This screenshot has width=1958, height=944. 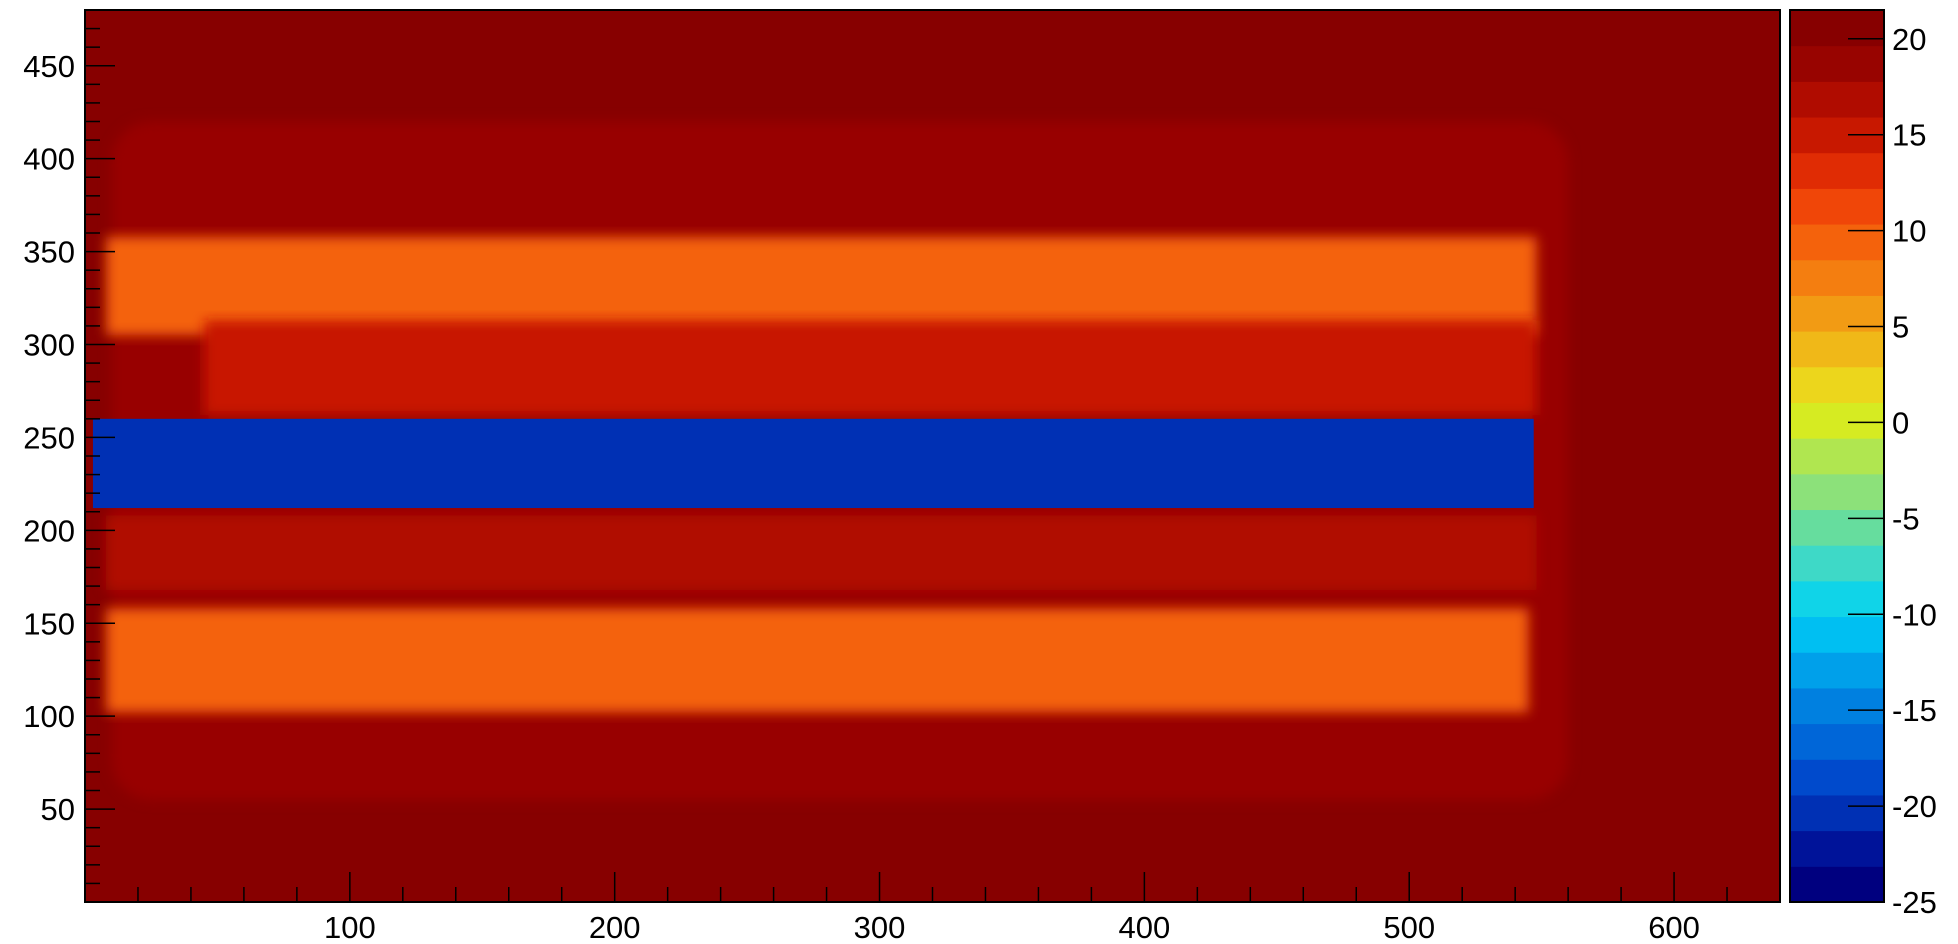 I want to click on z-tick-label: 10, so click(x=1909, y=231).